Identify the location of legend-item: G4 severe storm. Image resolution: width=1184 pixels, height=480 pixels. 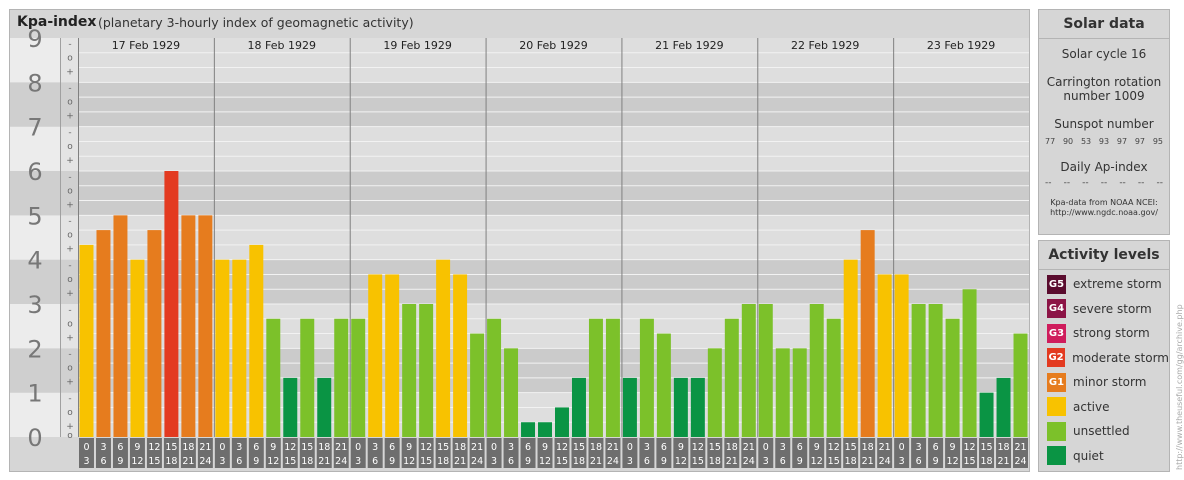
(1104, 309).